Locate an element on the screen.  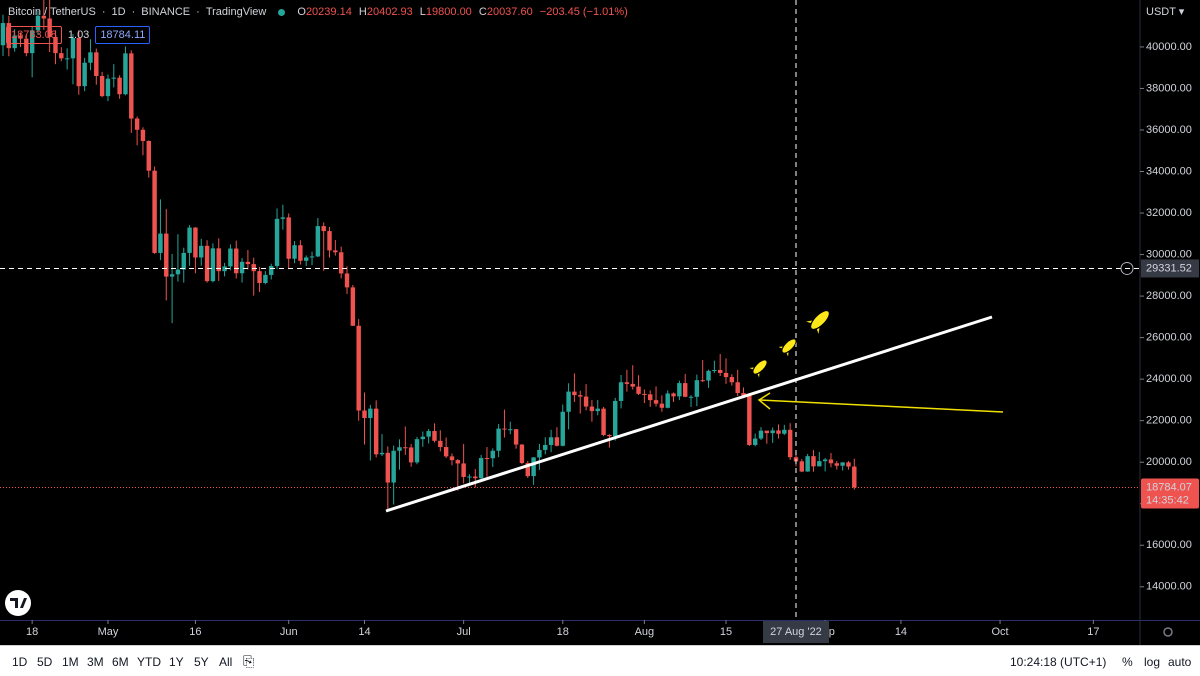
ohlc-value: 20402.93 is located at coordinates (389, 12).